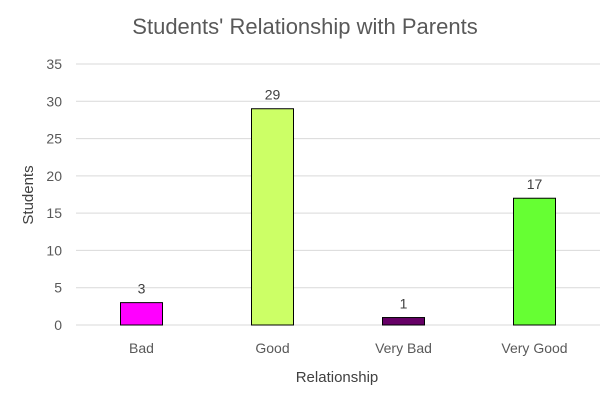 This screenshot has width=612, height=401. I want to click on x-tick-label: Good, so click(272, 348).